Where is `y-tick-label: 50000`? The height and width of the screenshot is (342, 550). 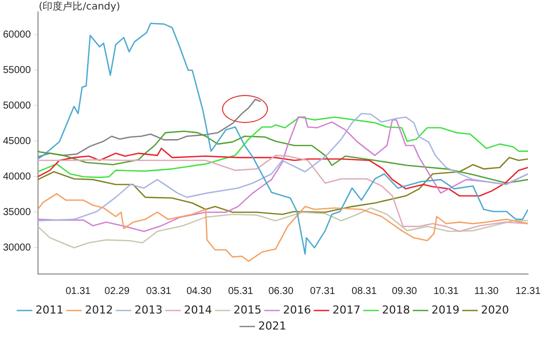
y-tick-label: 50000 is located at coordinates (17, 106).